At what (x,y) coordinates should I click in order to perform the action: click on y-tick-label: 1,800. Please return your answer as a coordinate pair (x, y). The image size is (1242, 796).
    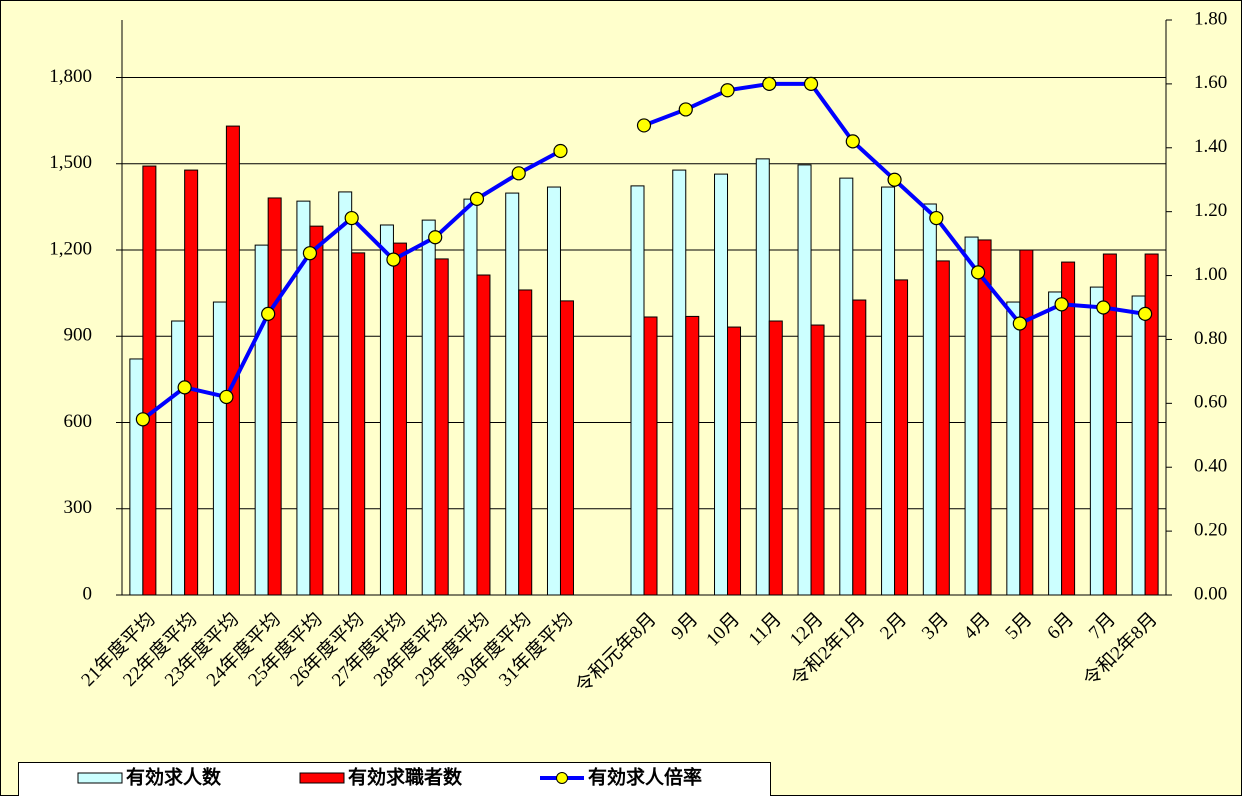
    Looking at the image, I should click on (70, 76).